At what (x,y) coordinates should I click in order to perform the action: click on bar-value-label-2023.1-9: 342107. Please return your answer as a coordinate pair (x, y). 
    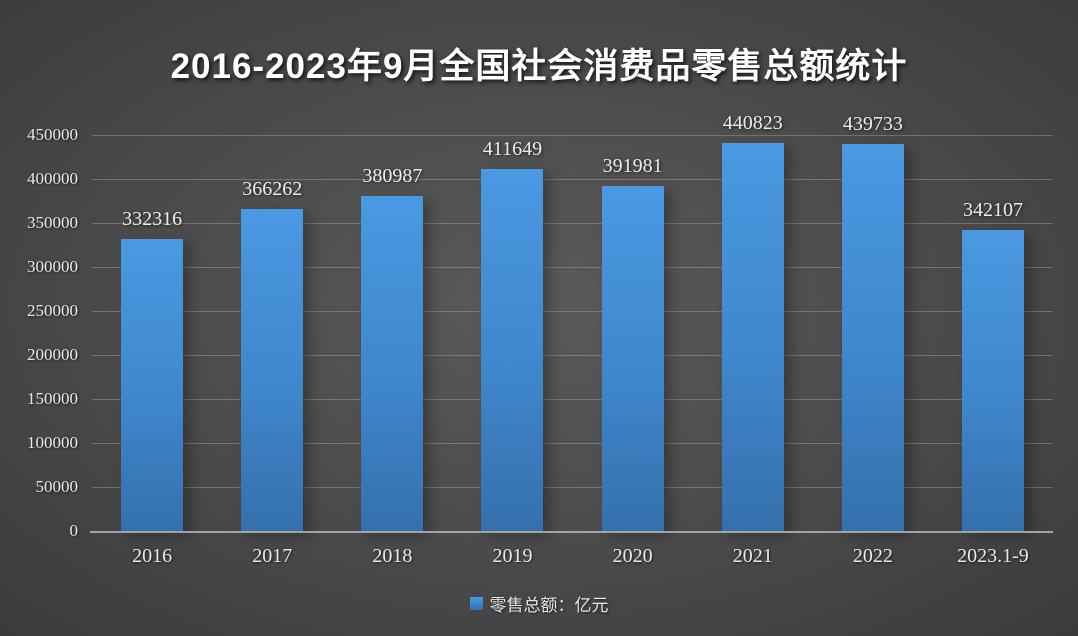
    Looking at the image, I should click on (992, 209).